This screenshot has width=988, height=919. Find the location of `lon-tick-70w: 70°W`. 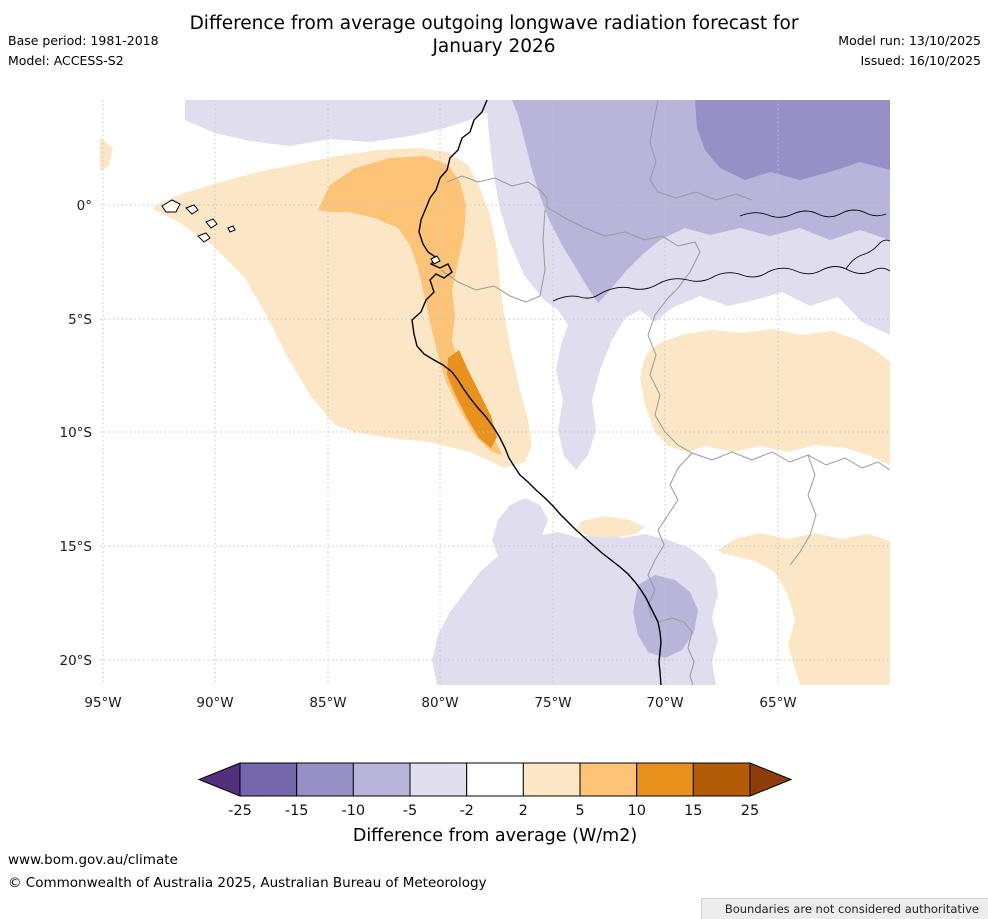

lon-tick-70w: 70°W is located at coordinates (664, 703).